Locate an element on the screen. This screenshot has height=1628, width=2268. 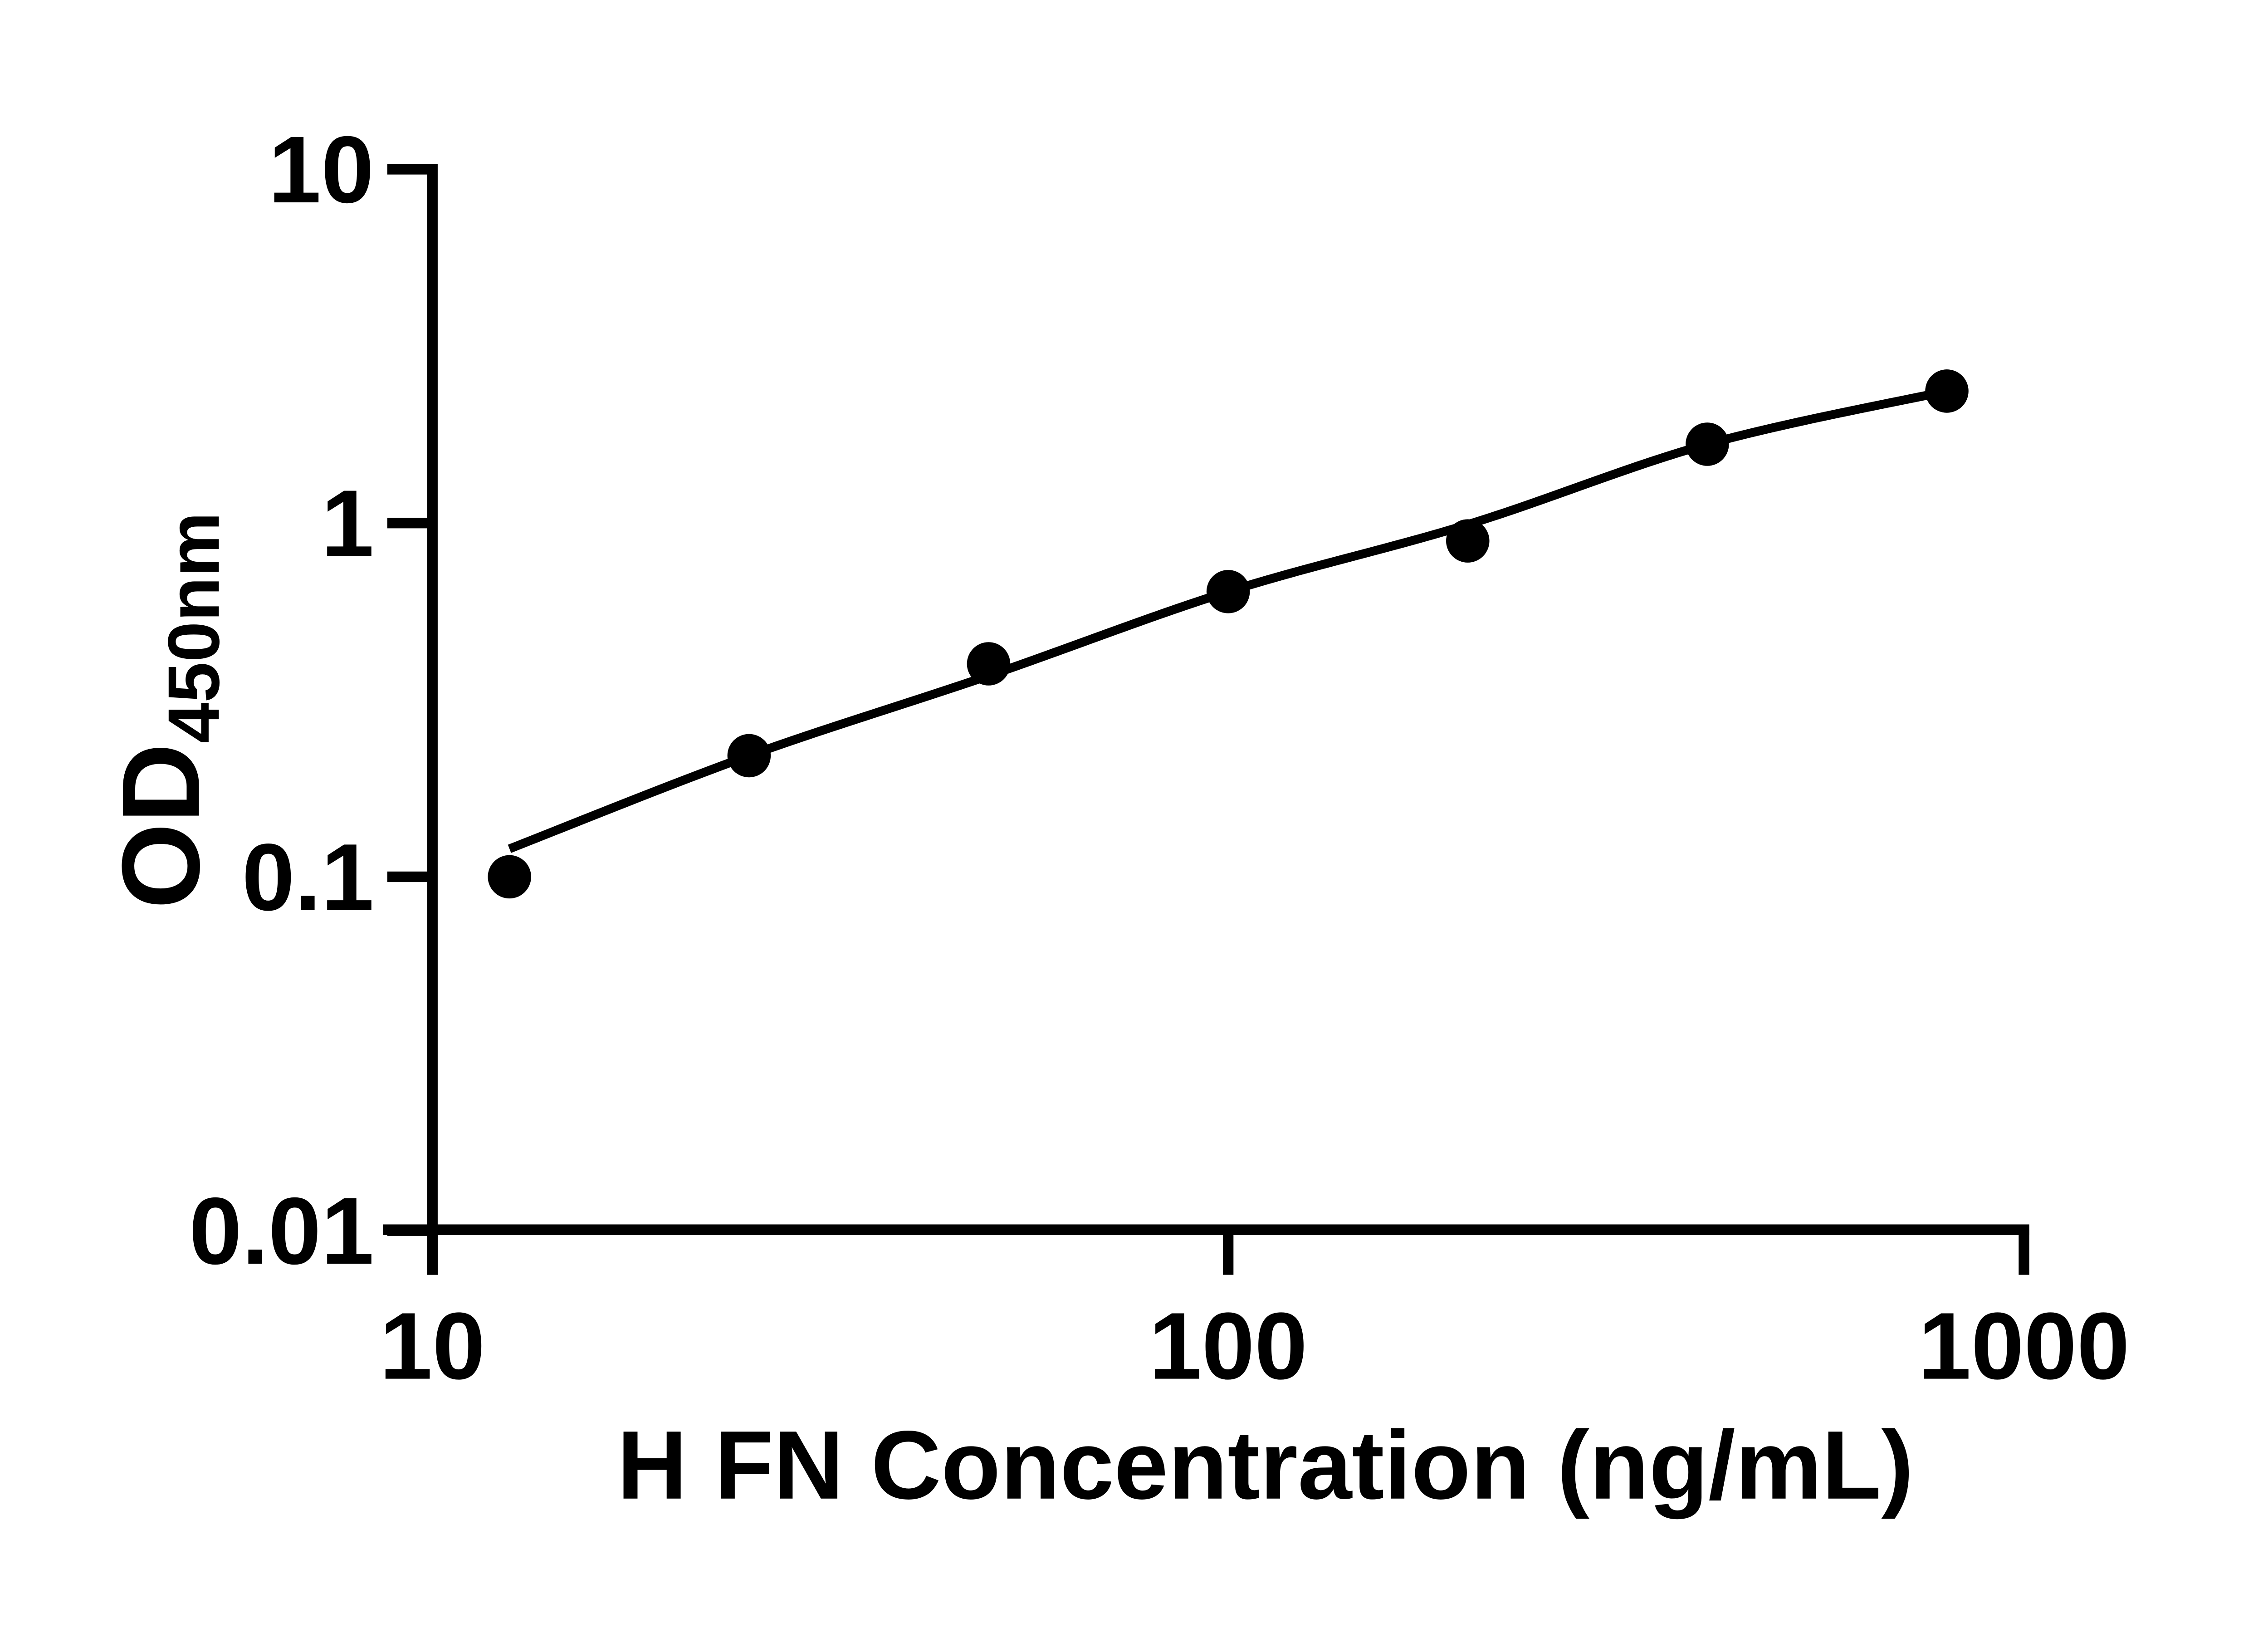
y-axis-title-main: OD is located at coordinates (161, 826).